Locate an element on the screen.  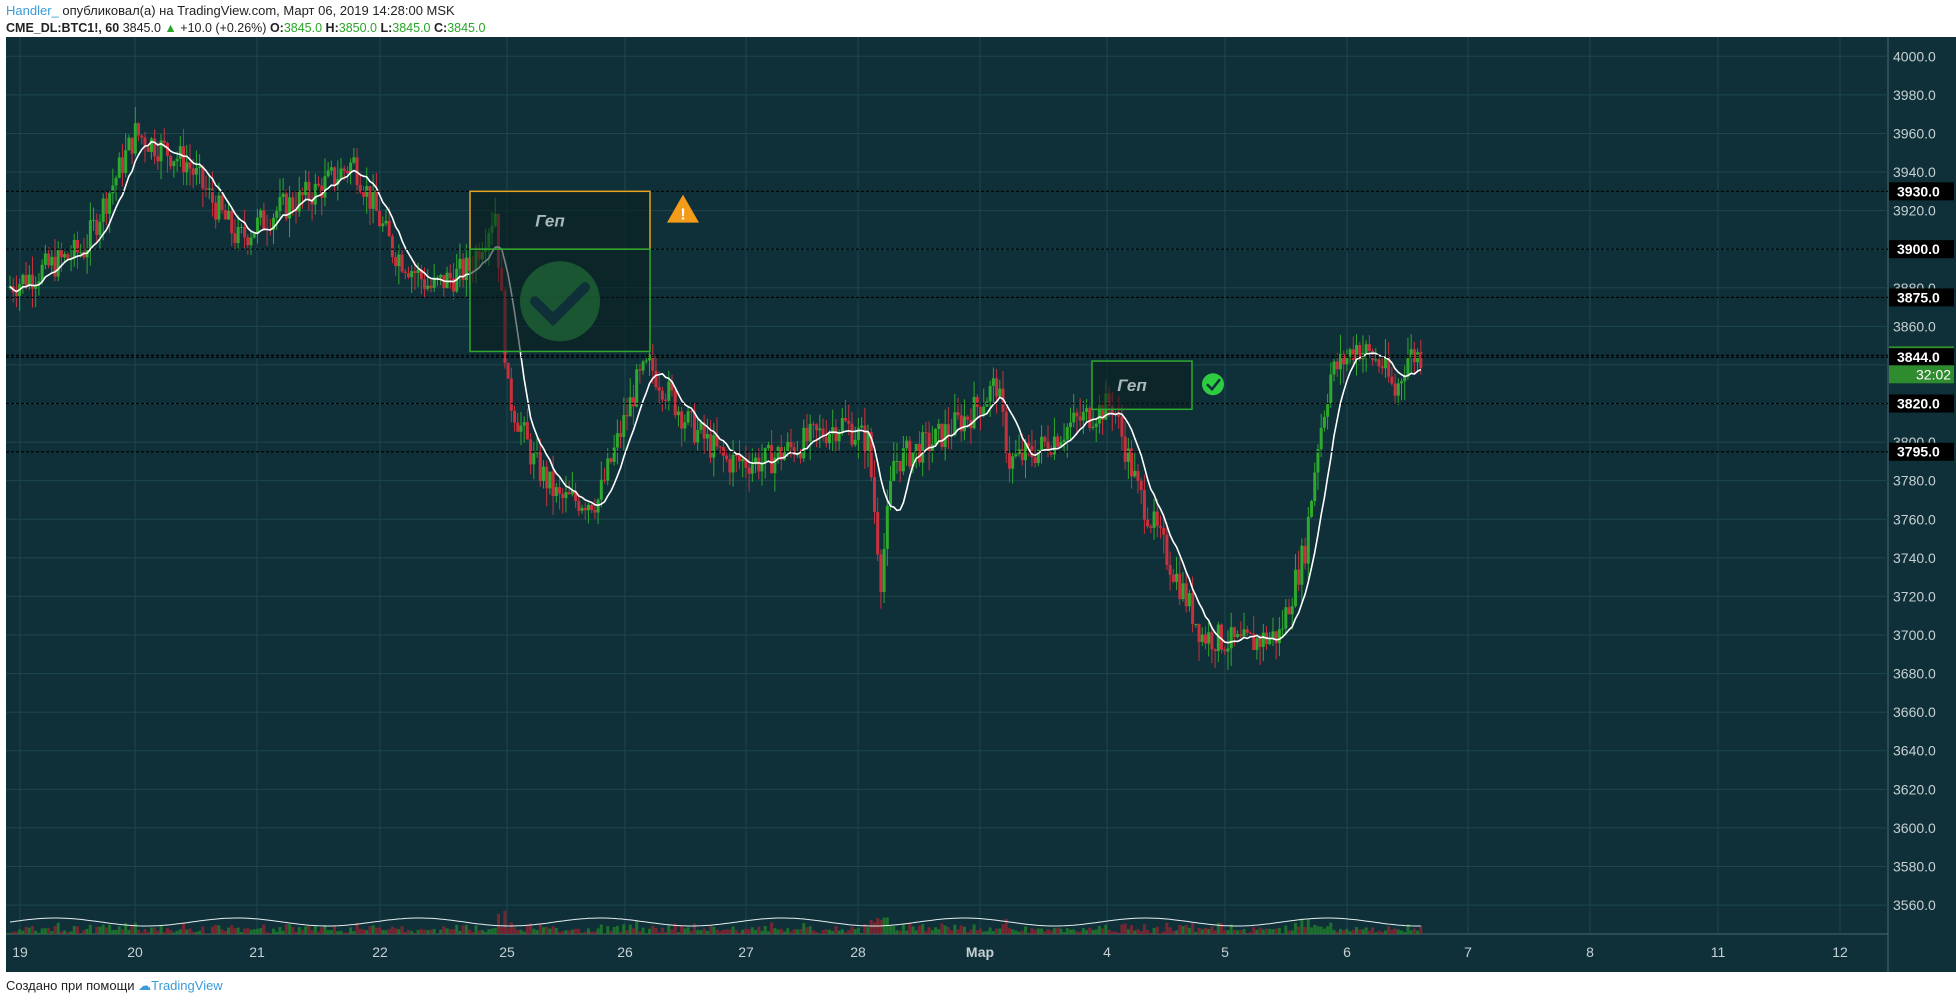
price-change: +10.0 (+0.26%) is located at coordinates (223, 28).